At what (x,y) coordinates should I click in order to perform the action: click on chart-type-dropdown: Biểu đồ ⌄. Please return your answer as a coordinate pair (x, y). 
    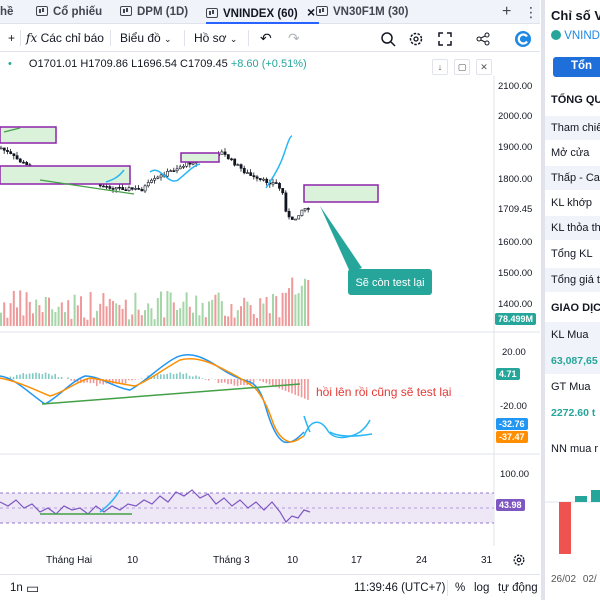
    Looking at the image, I should click on (146, 38).